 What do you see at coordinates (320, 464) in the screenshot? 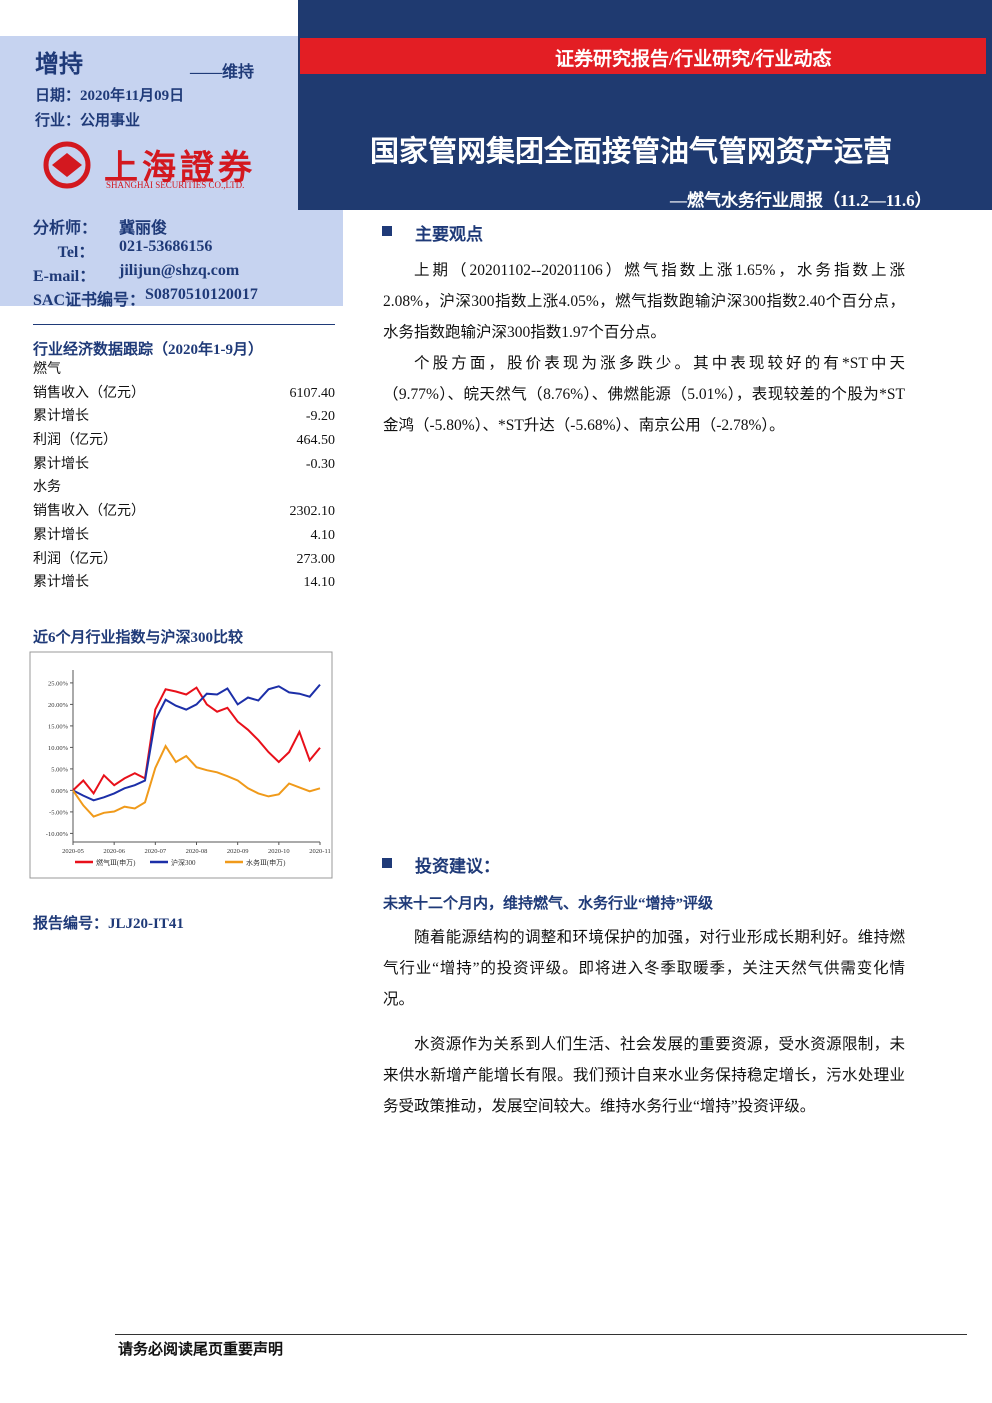
I see `table-value: -0.30` at bounding box center [320, 464].